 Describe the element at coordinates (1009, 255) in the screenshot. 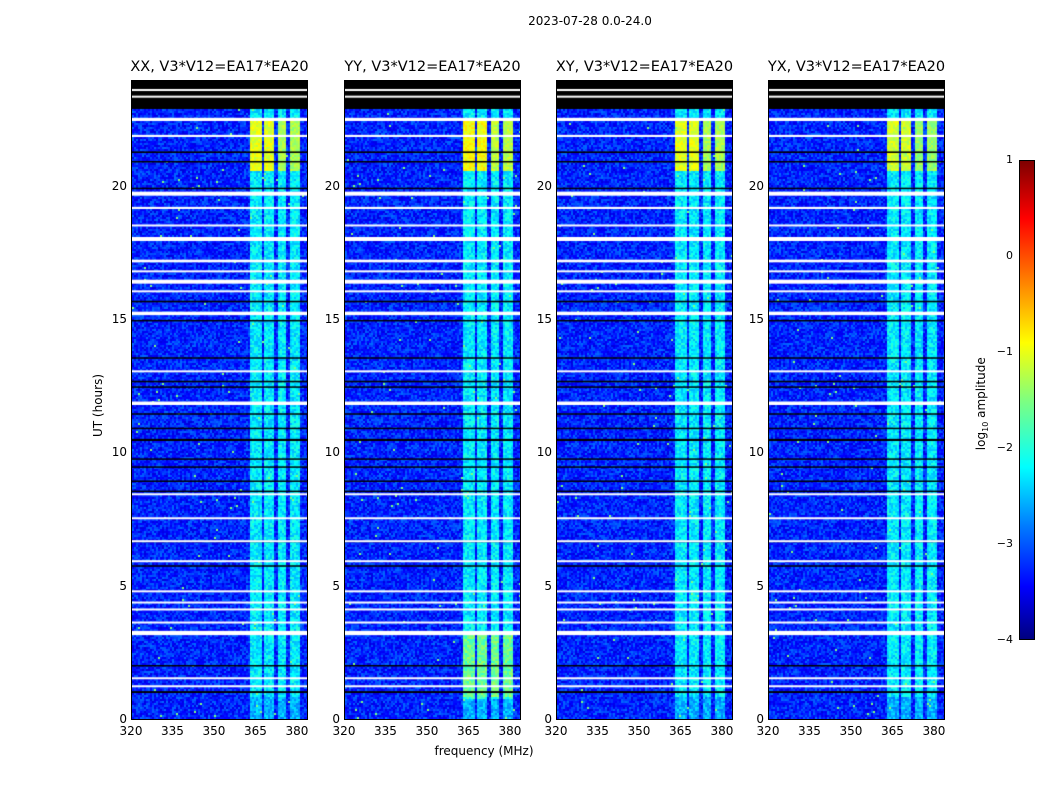

I see `colorbar-tick-label: 0` at that location.